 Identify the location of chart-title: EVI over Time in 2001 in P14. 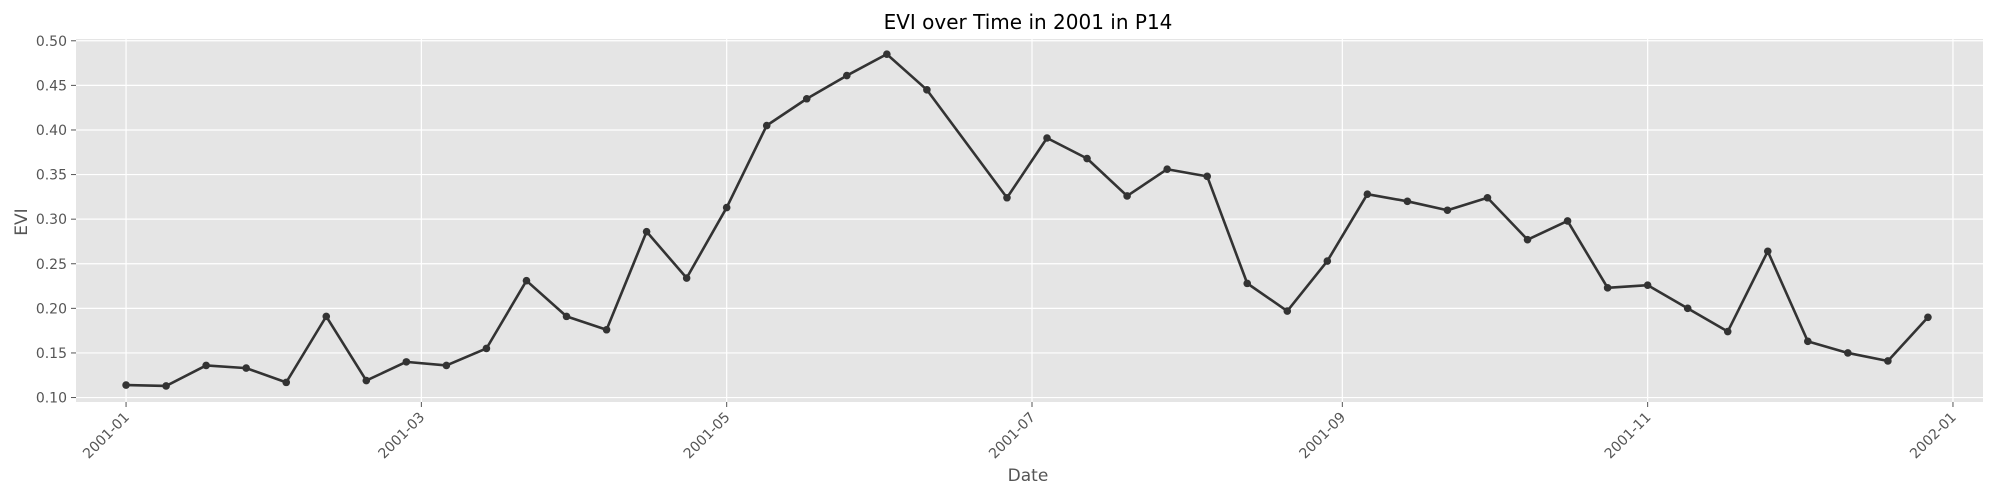
(1028, 22).